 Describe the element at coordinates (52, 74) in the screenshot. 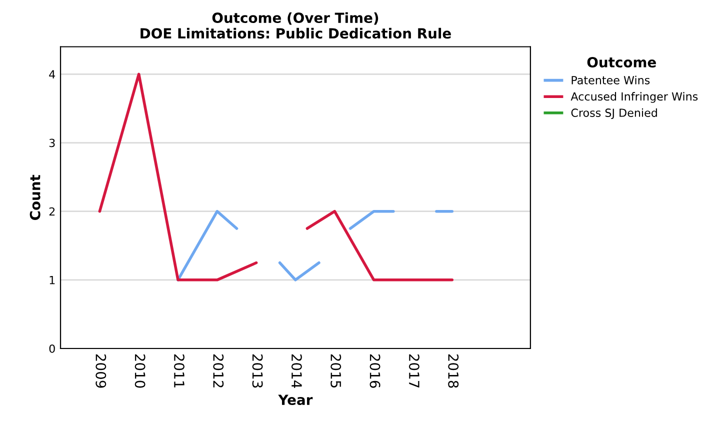

I see `y-tick-label: 4` at that location.